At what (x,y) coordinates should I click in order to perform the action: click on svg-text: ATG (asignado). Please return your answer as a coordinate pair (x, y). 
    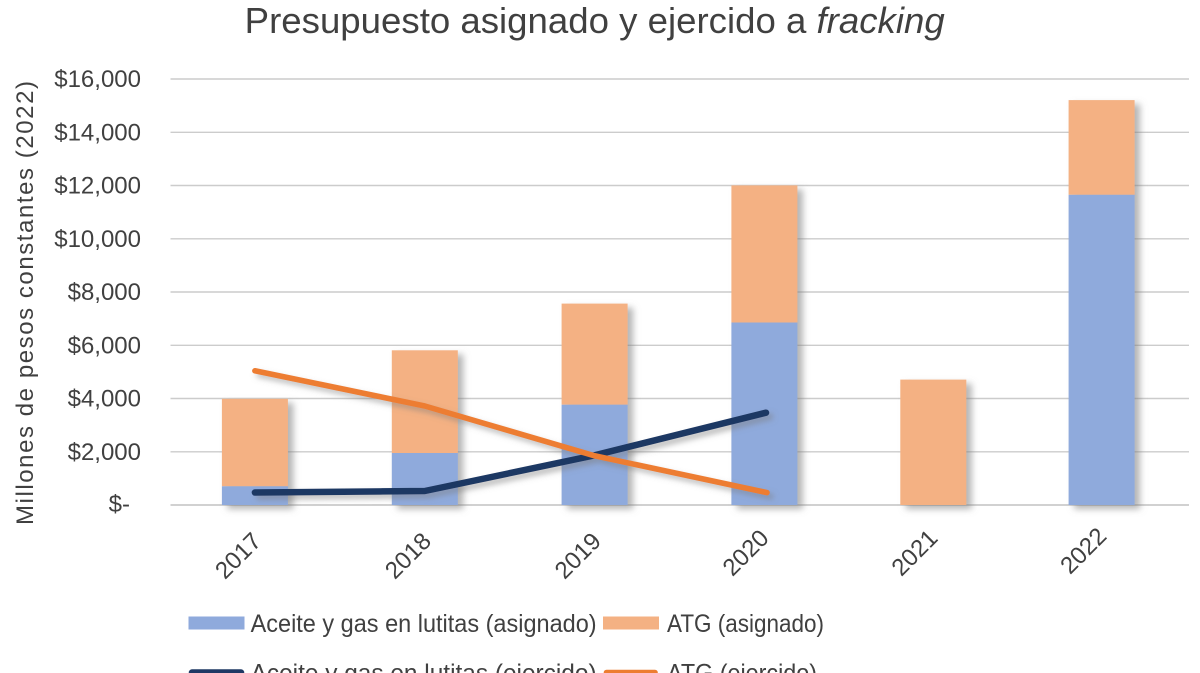
    Looking at the image, I should click on (745, 624).